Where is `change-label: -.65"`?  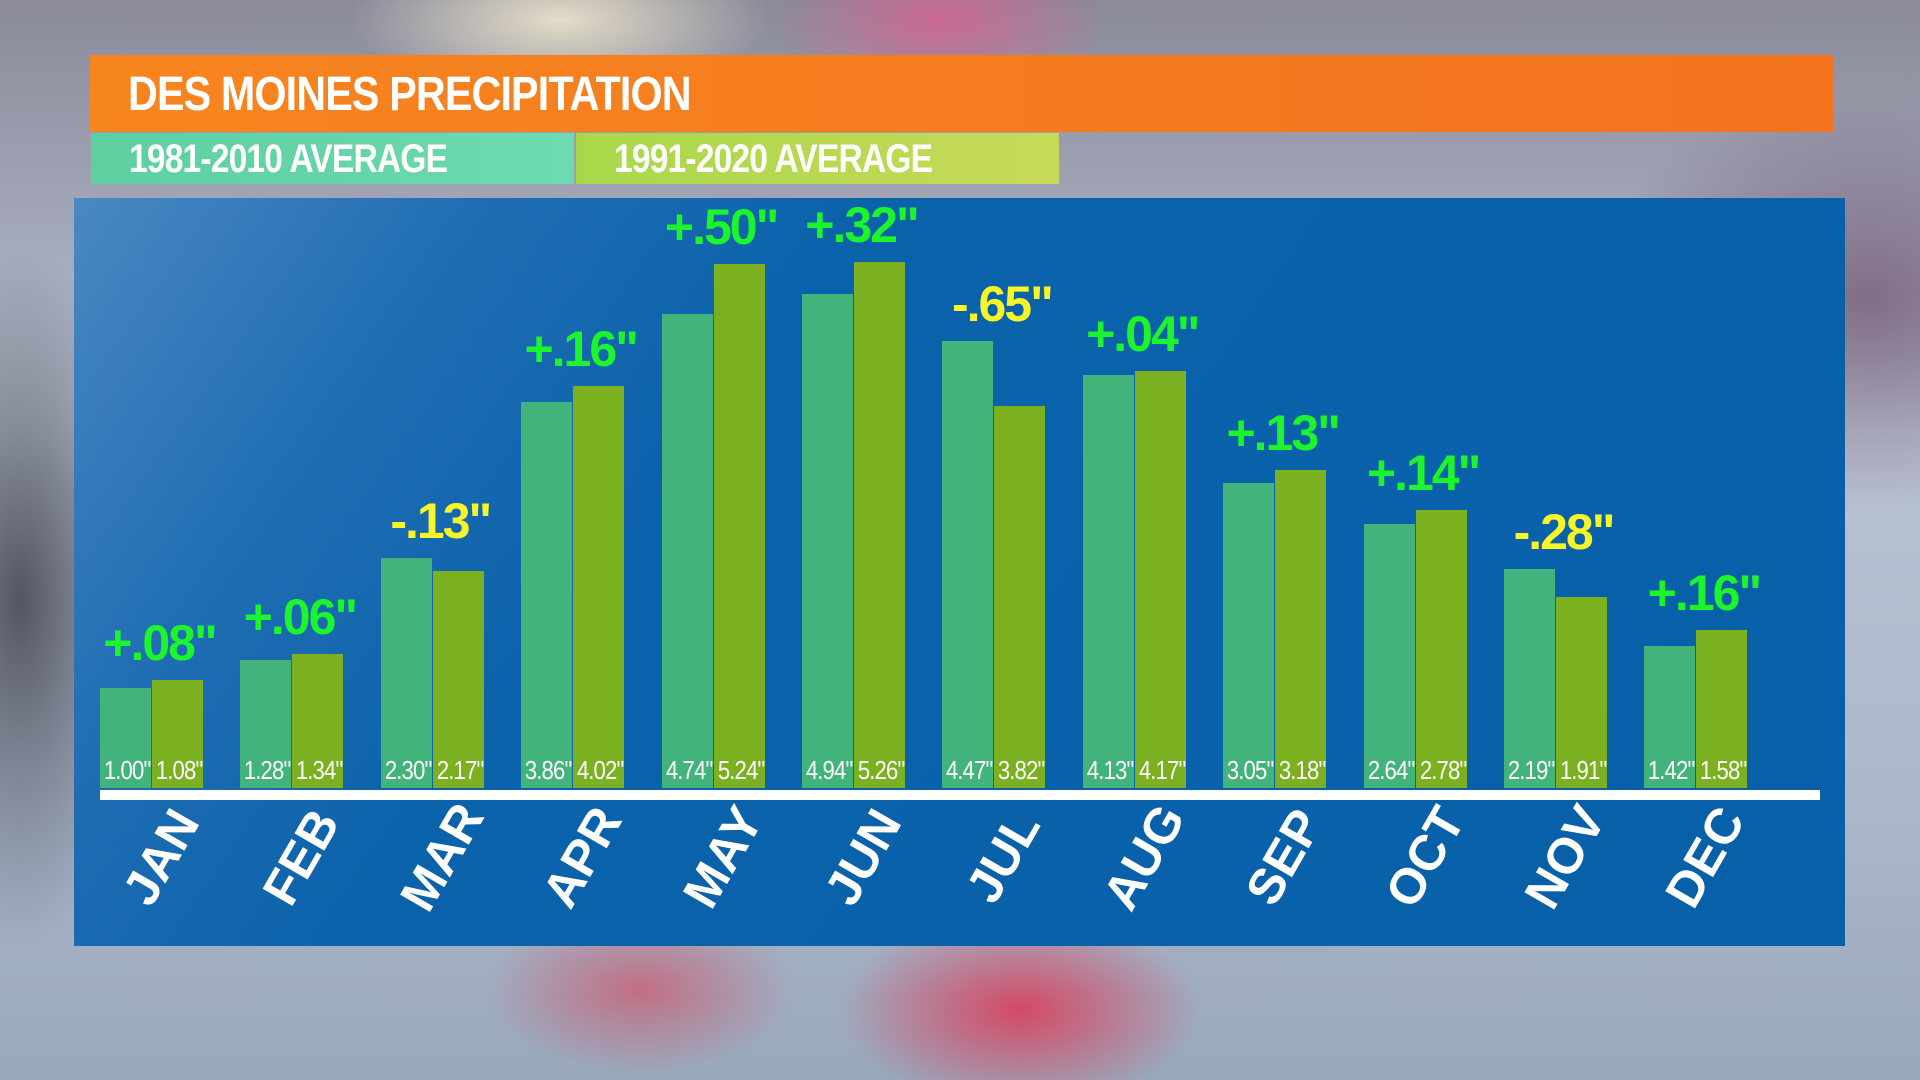
change-label: -.65" is located at coordinates (1002, 304).